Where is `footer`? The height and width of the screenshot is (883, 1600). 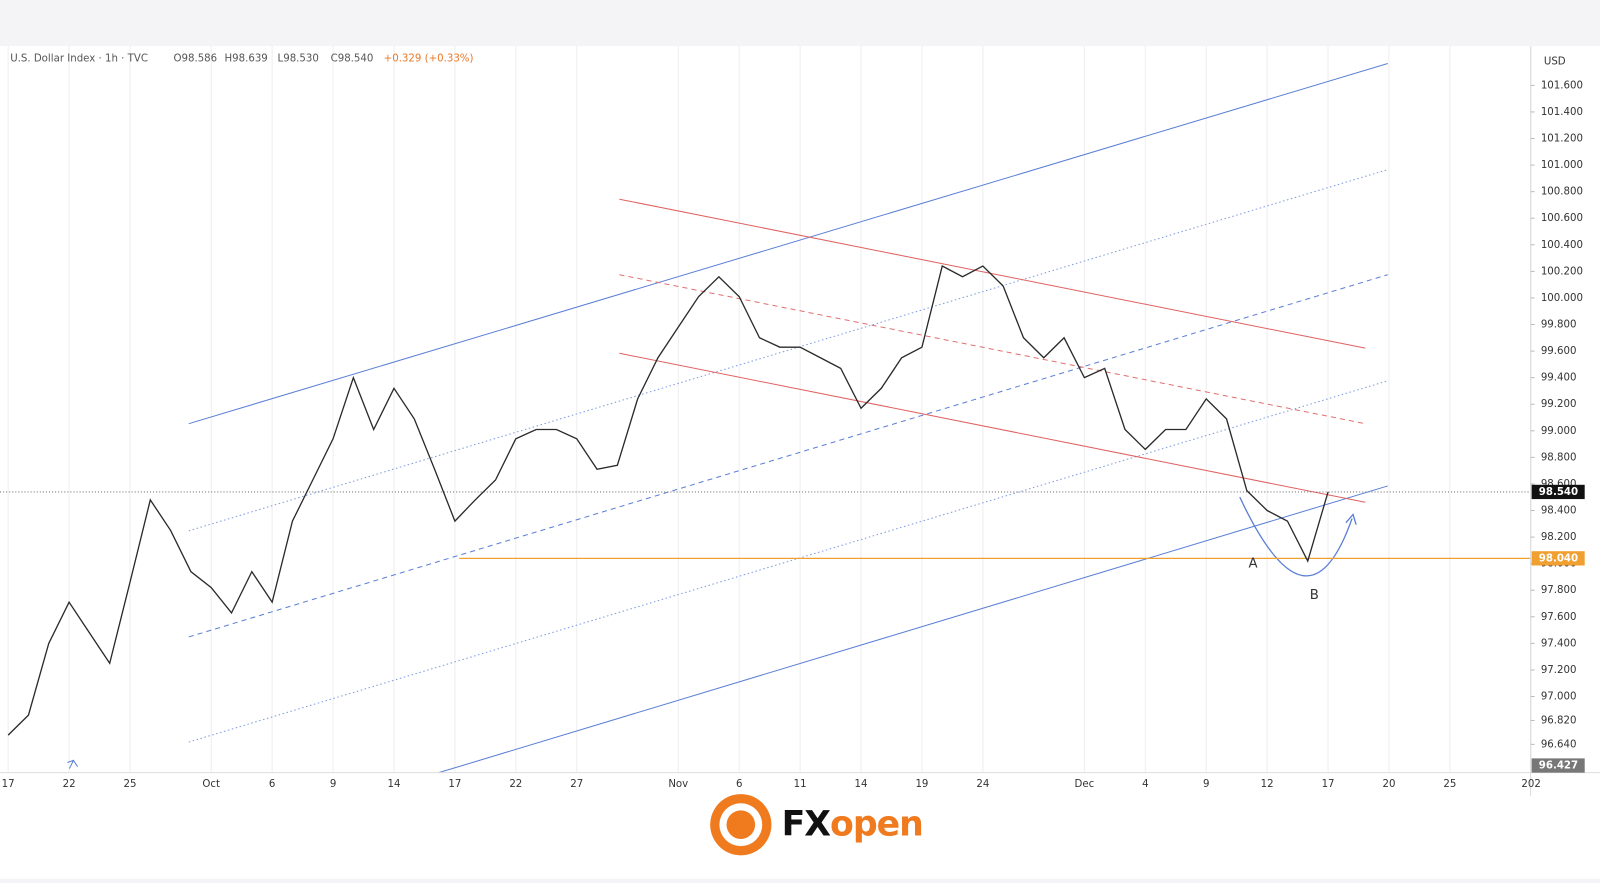
footer is located at coordinates (800, 837).